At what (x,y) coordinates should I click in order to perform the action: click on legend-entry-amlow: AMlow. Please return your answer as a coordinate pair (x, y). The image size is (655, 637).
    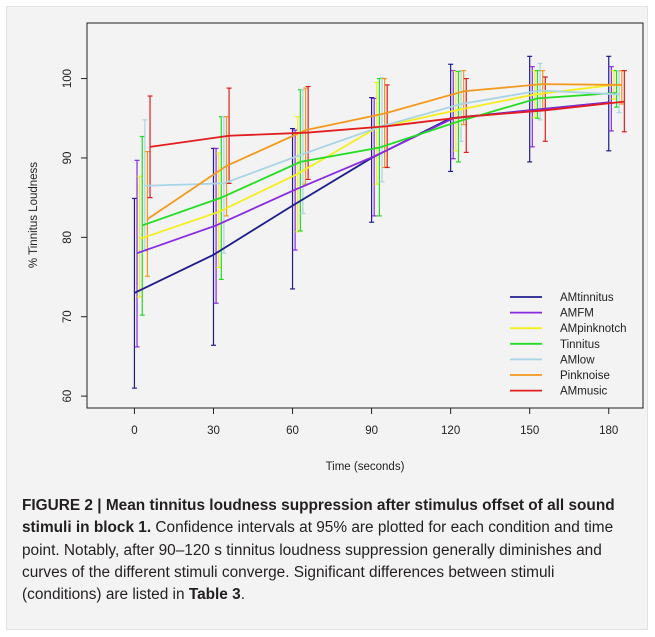
    Looking at the image, I should click on (577, 360).